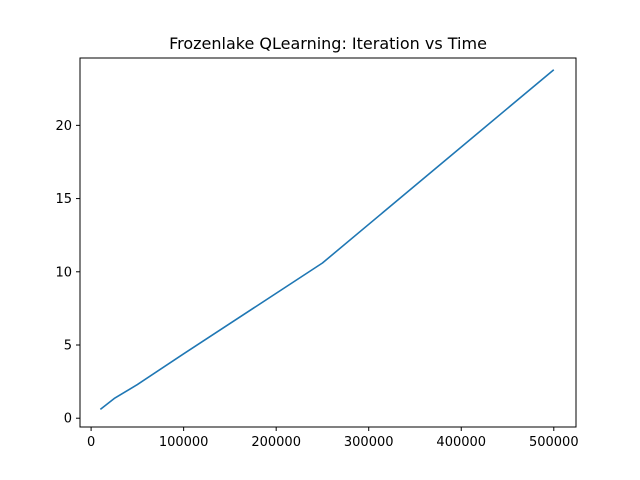 The height and width of the screenshot is (480, 640). What do you see at coordinates (184, 442) in the screenshot?
I see `x-tick-label: 100000` at bounding box center [184, 442].